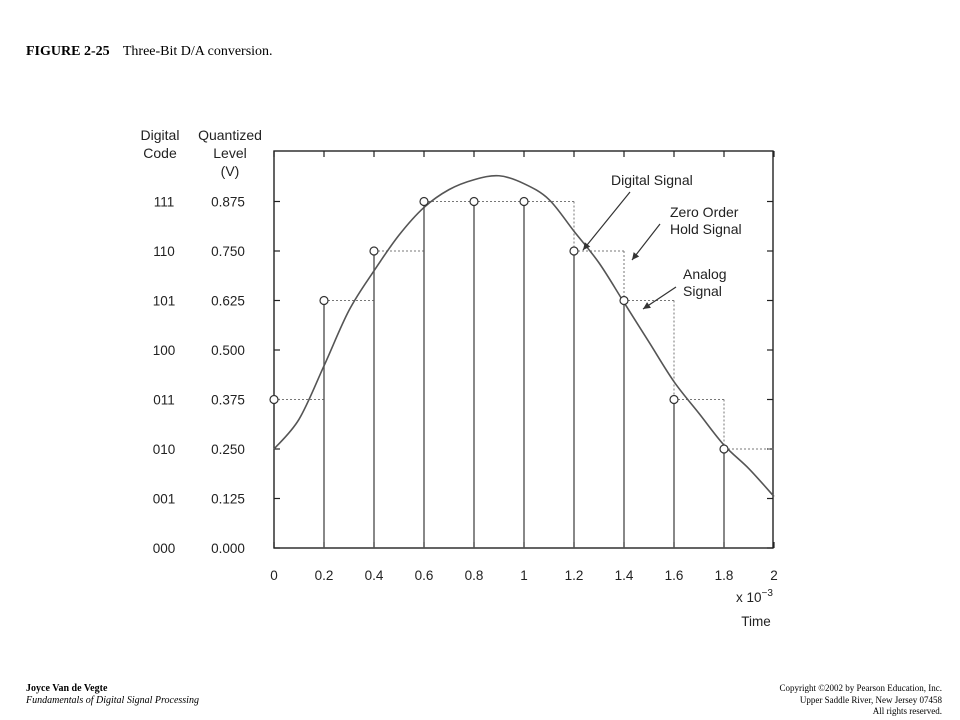 The width and height of the screenshot is (960, 720). I want to click on x-multiplier-base: x 10, so click(749, 597).